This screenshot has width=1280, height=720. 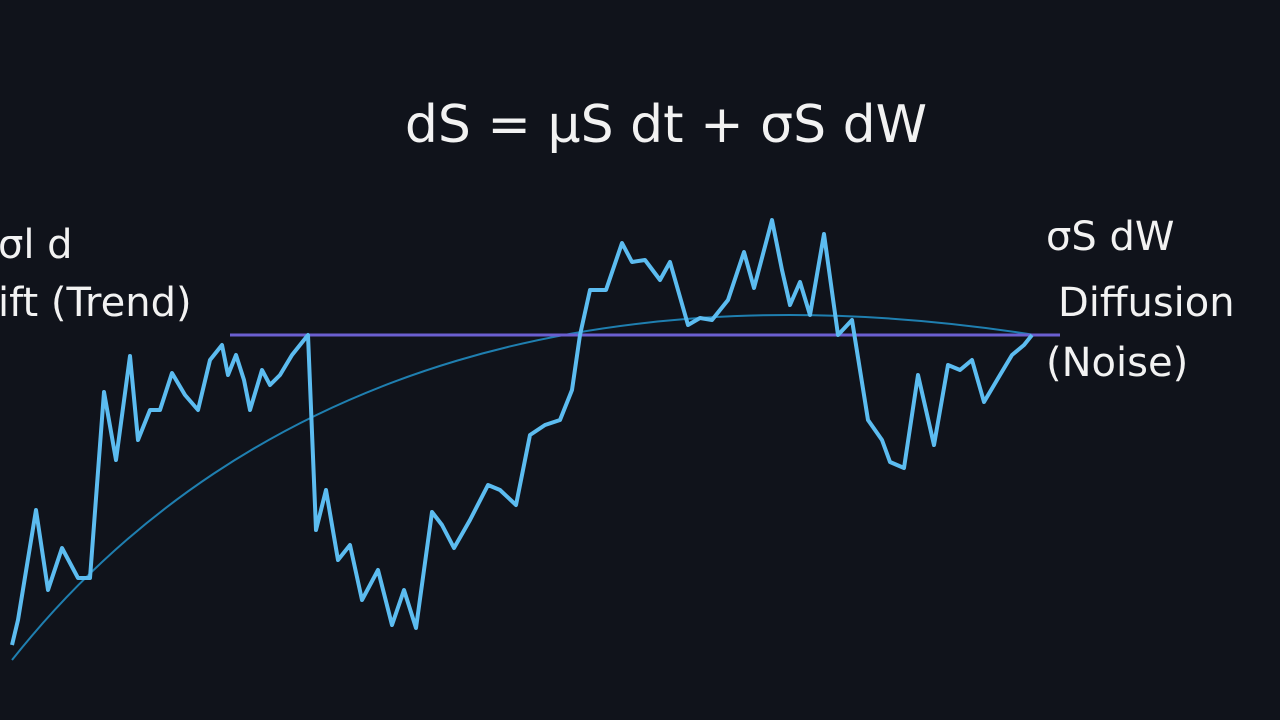 I want to click on right-note: (Noise), so click(x=1117, y=363).